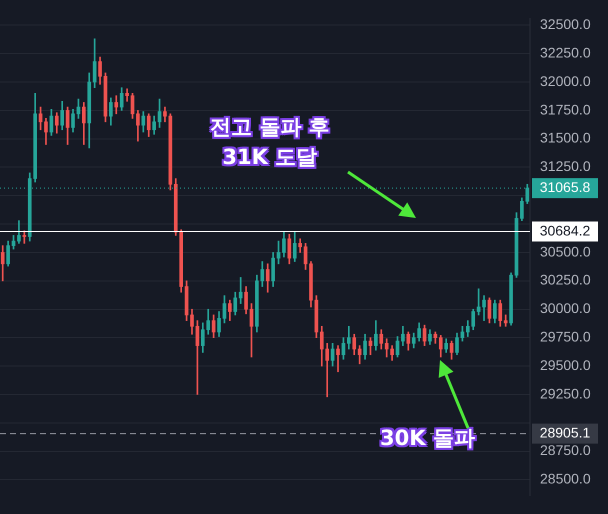  I want to click on ref-line-label: 30684.2, so click(565, 230).